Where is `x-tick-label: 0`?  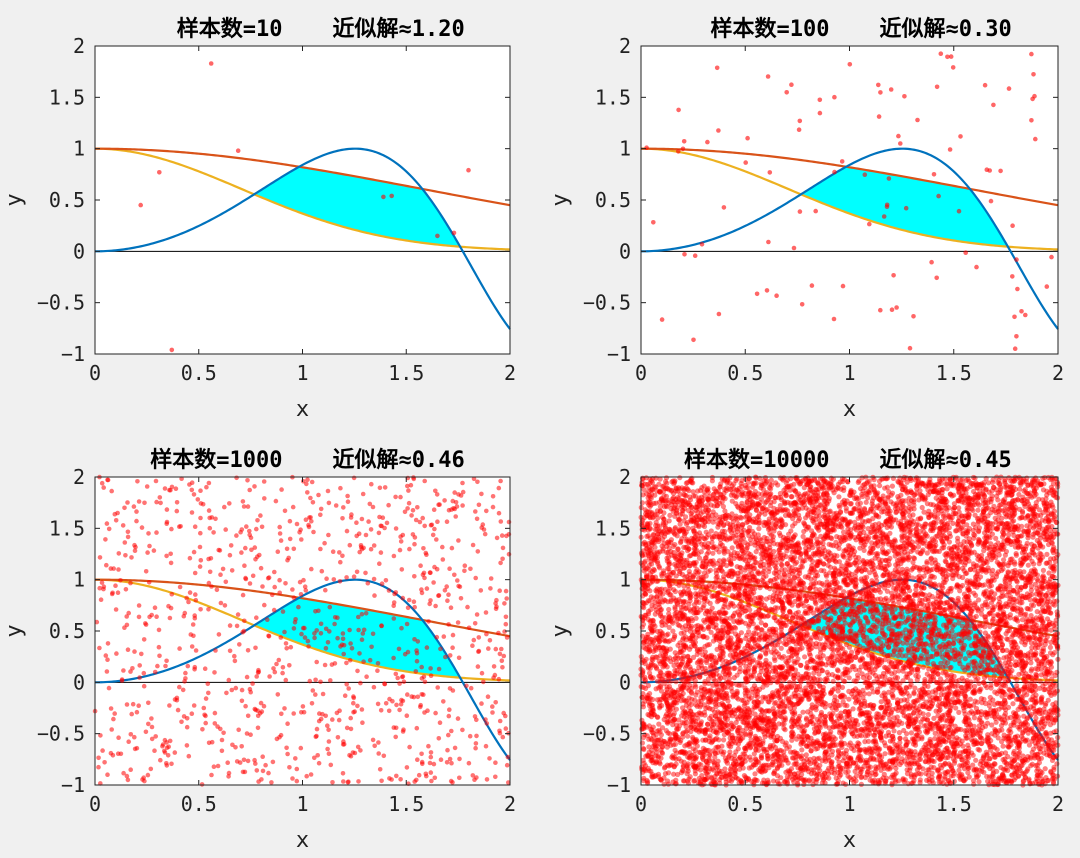 x-tick-label: 0 is located at coordinates (641, 373).